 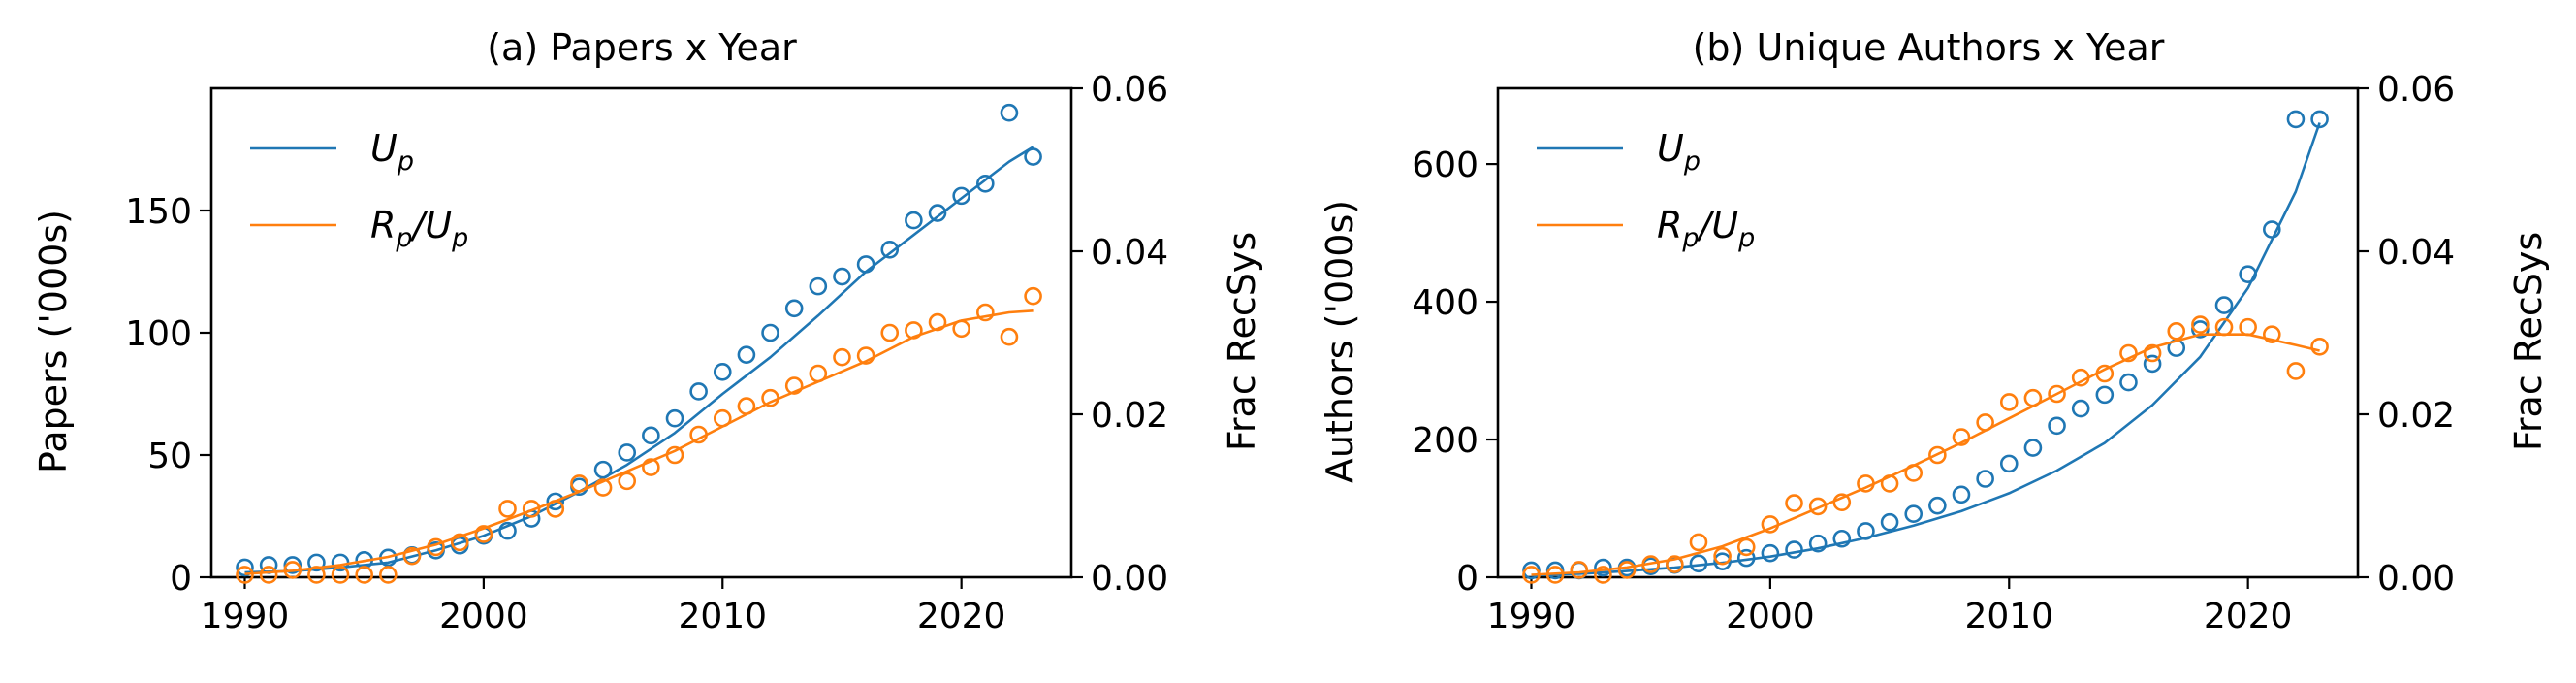 I want to click on panel-title: (b) Unique Authors x Year, so click(x=1929, y=48).